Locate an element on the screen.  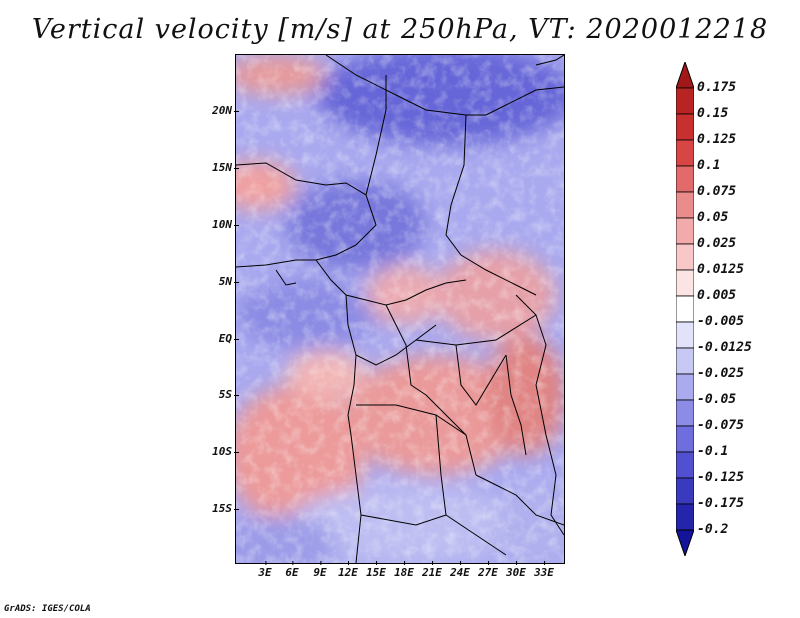
colorbar-label: -0.005 is located at coordinates (720, 321).